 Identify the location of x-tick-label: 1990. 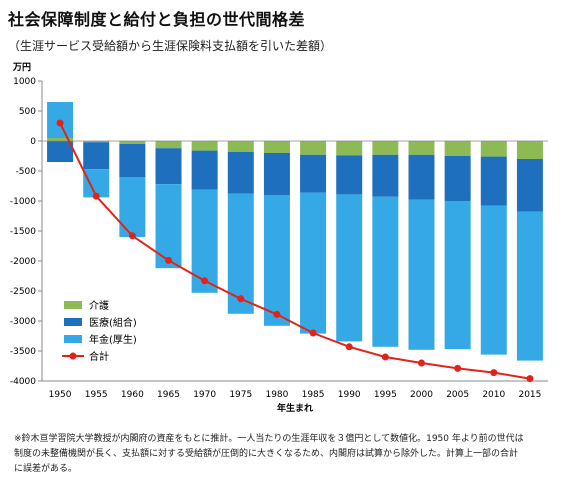
(349, 395).